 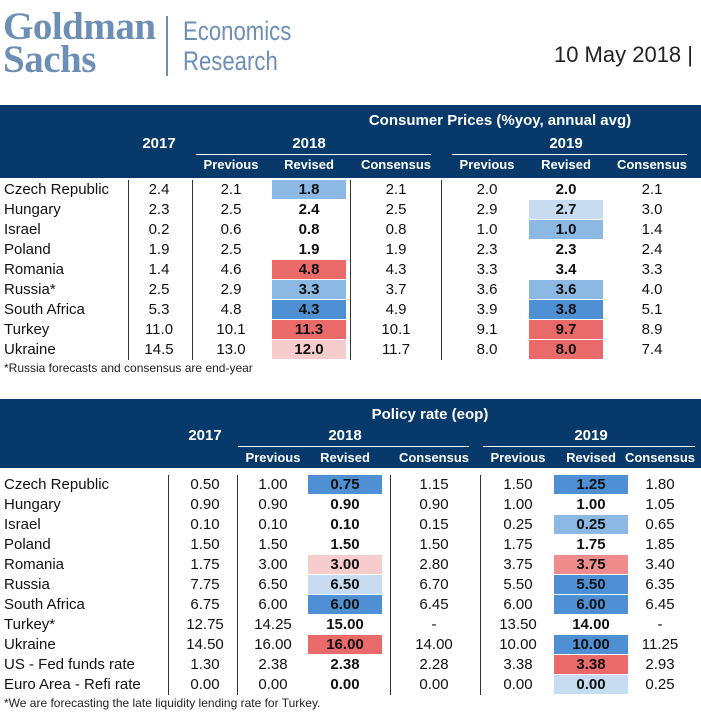 What do you see at coordinates (591, 564) in the screenshot?
I see `revised-value-cell: 3.75` at bounding box center [591, 564].